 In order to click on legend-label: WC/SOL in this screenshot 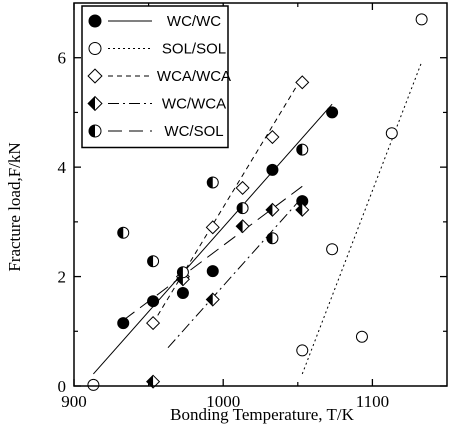, I will do `click(193, 131)`.